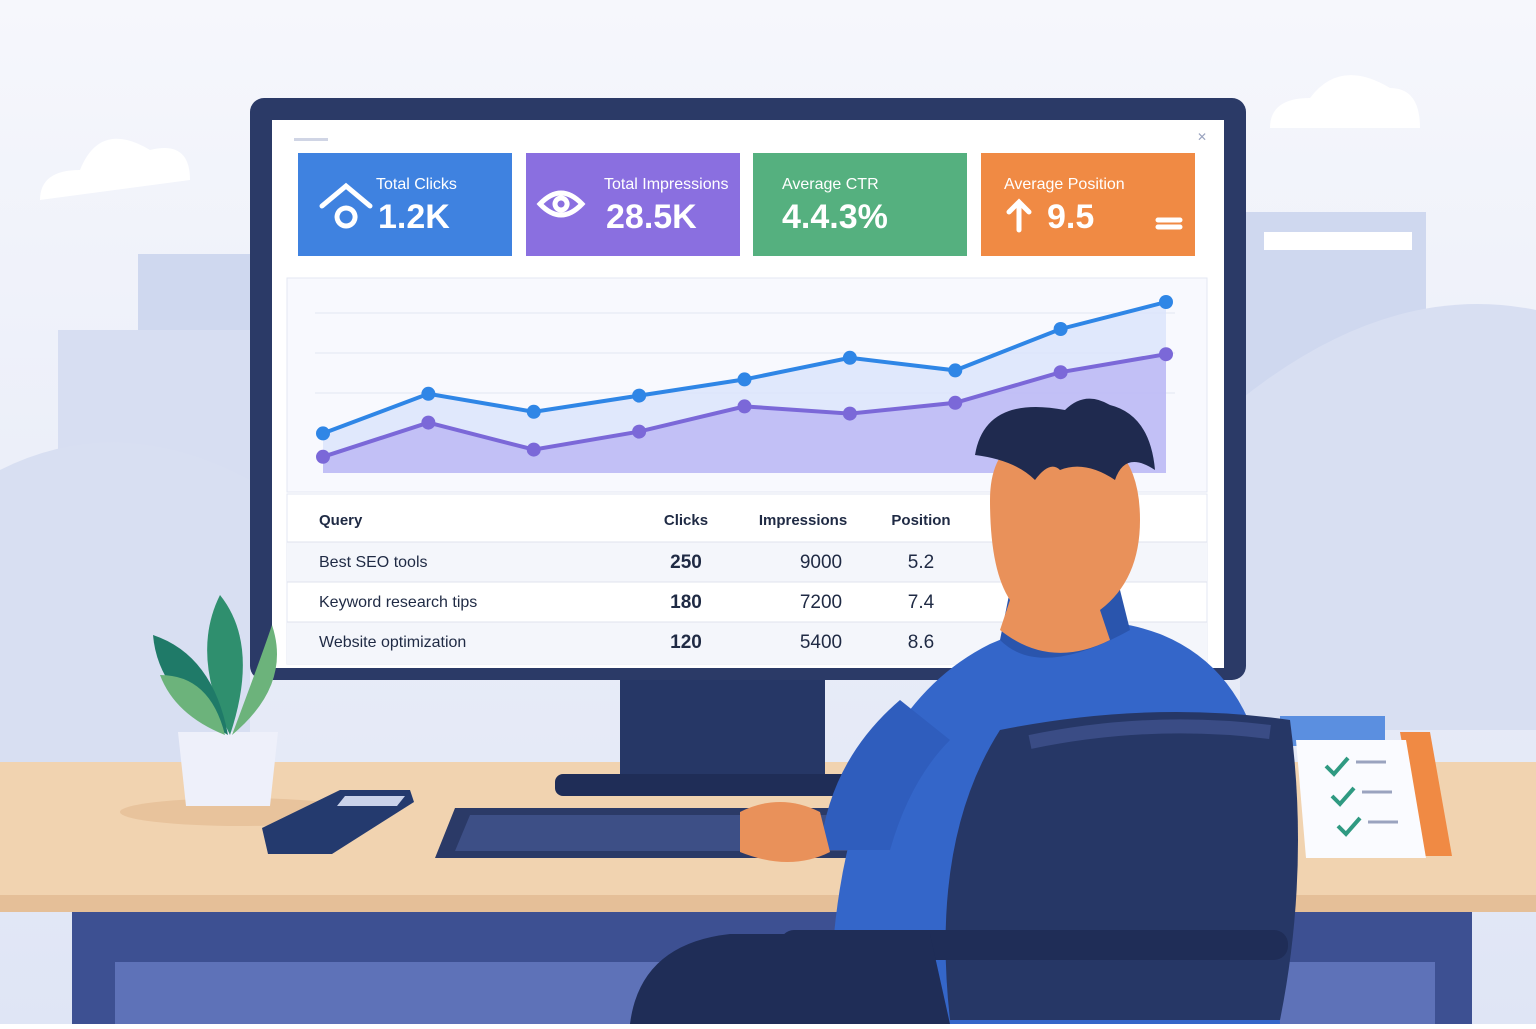 This screenshot has width=1536, height=1029. What do you see at coordinates (651, 217) in the screenshot?
I see `card-value: 28.5K` at bounding box center [651, 217].